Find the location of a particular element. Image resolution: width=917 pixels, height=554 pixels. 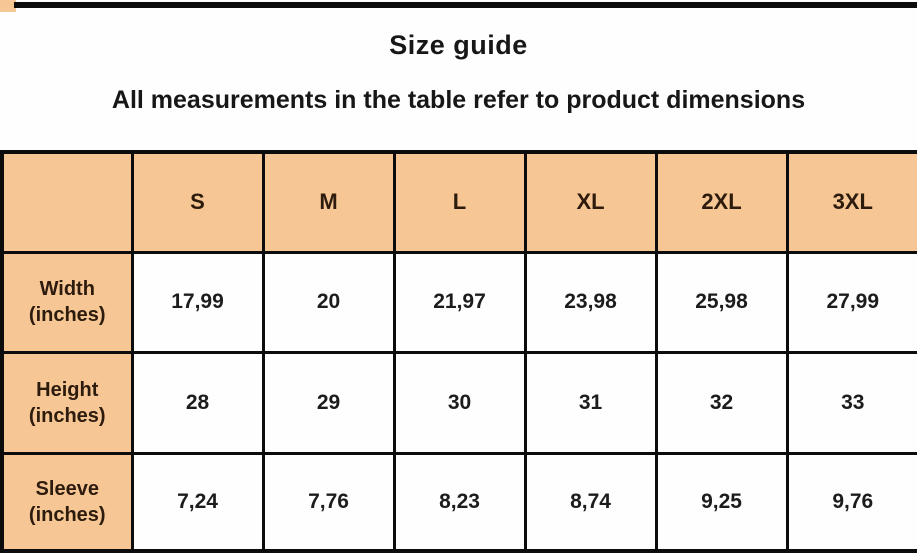

corner-cell is located at coordinates (67, 202).